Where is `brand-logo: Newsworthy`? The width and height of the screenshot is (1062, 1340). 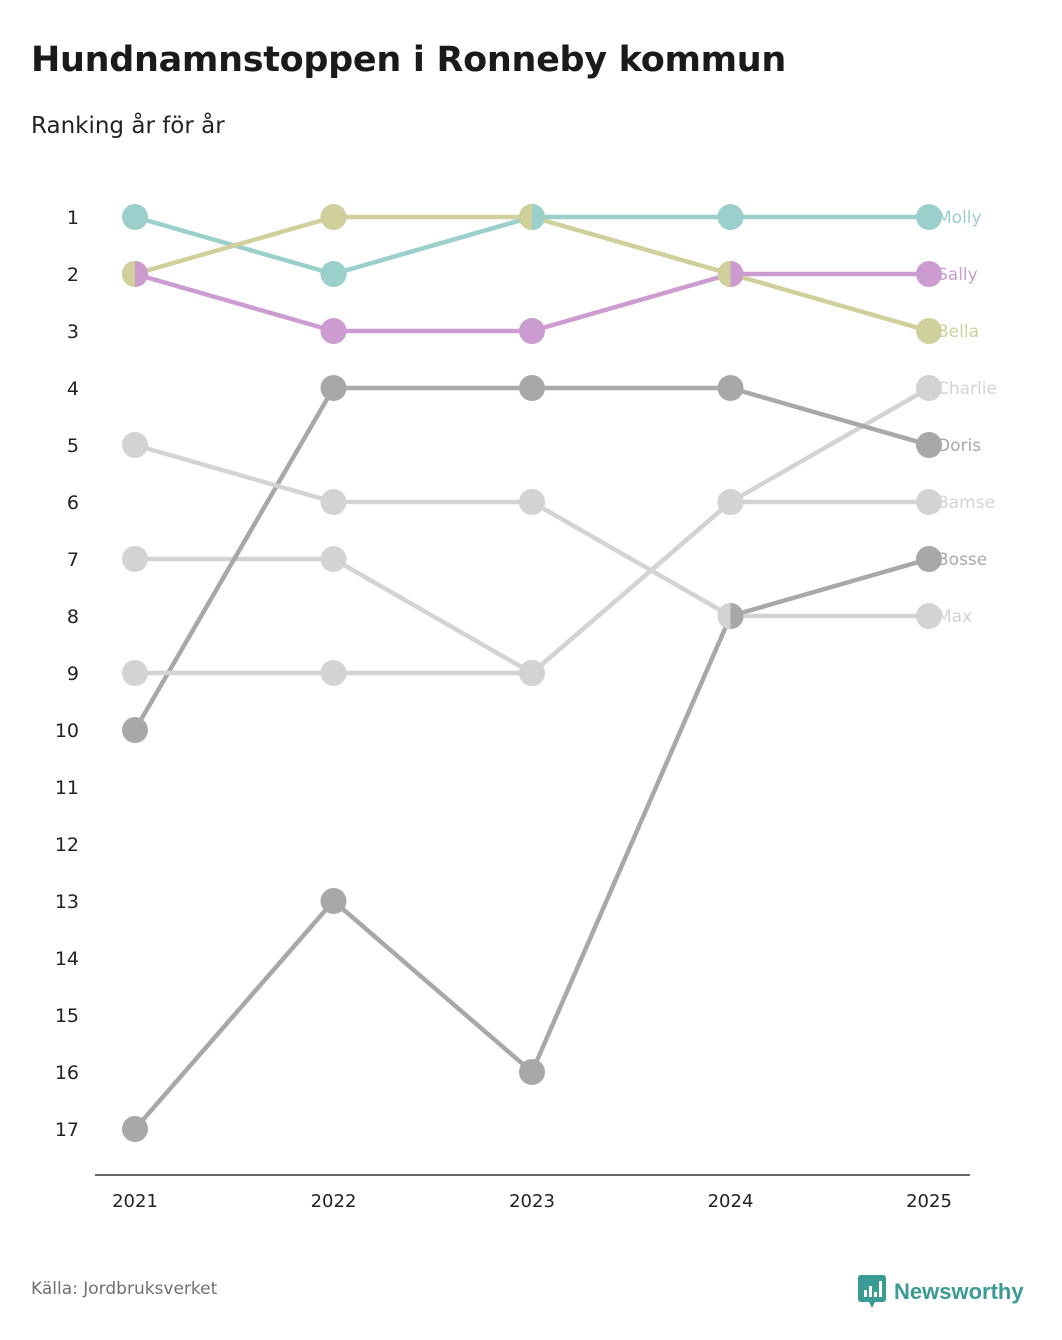 brand-logo: Newsworthy is located at coordinates (941, 1292).